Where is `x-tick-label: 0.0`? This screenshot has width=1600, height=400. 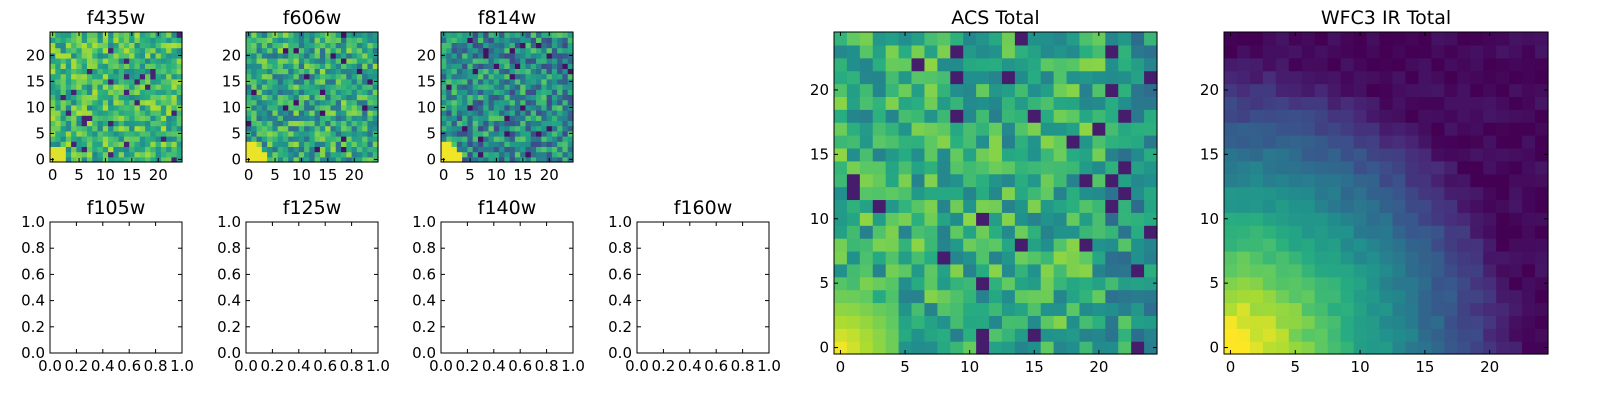
x-tick-label: 0.0 is located at coordinates (50, 366).